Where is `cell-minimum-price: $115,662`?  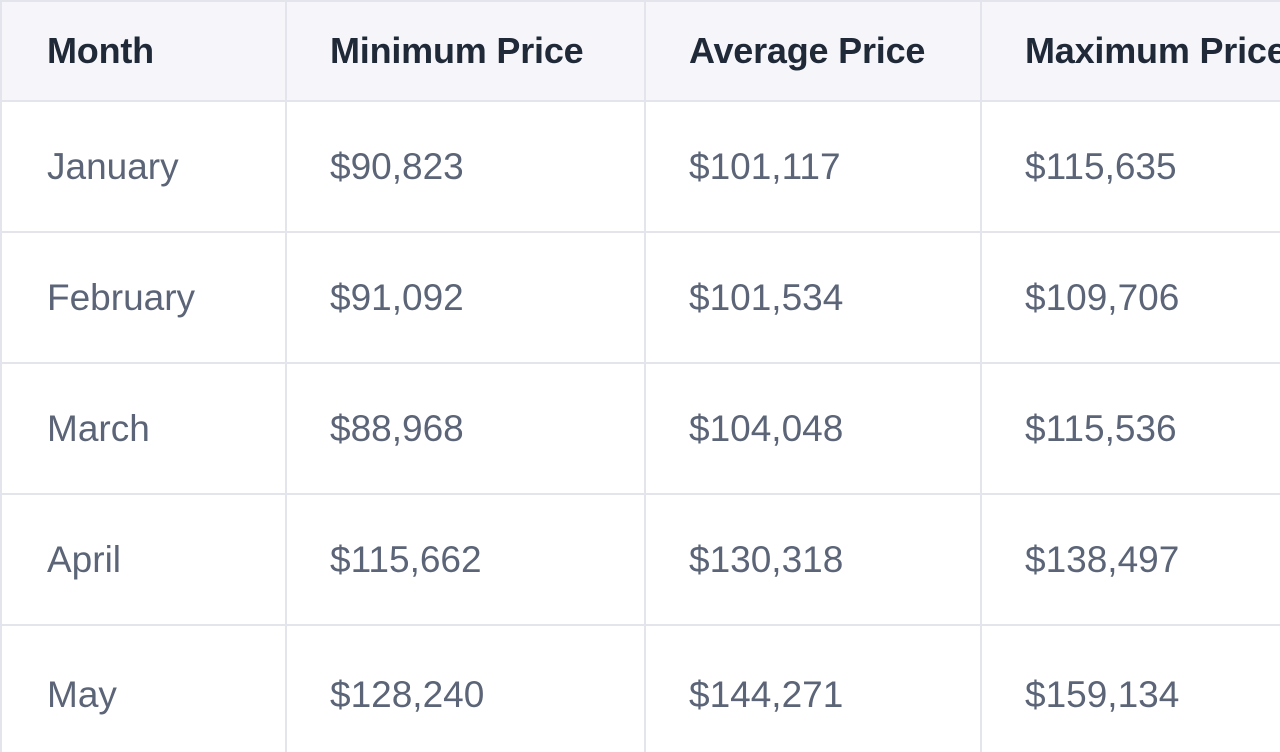
cell-minimum-price: $115,662 is located at coordinates (465, 559).